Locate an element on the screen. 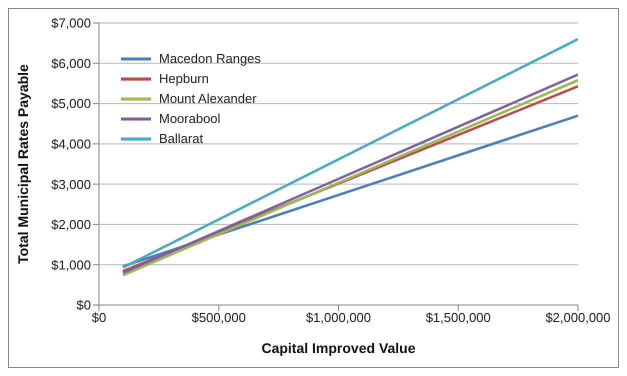 The height and width of the screenshot is (376, 627). x-tick-label: $1,500,000 is located at coordinates (458, 318).